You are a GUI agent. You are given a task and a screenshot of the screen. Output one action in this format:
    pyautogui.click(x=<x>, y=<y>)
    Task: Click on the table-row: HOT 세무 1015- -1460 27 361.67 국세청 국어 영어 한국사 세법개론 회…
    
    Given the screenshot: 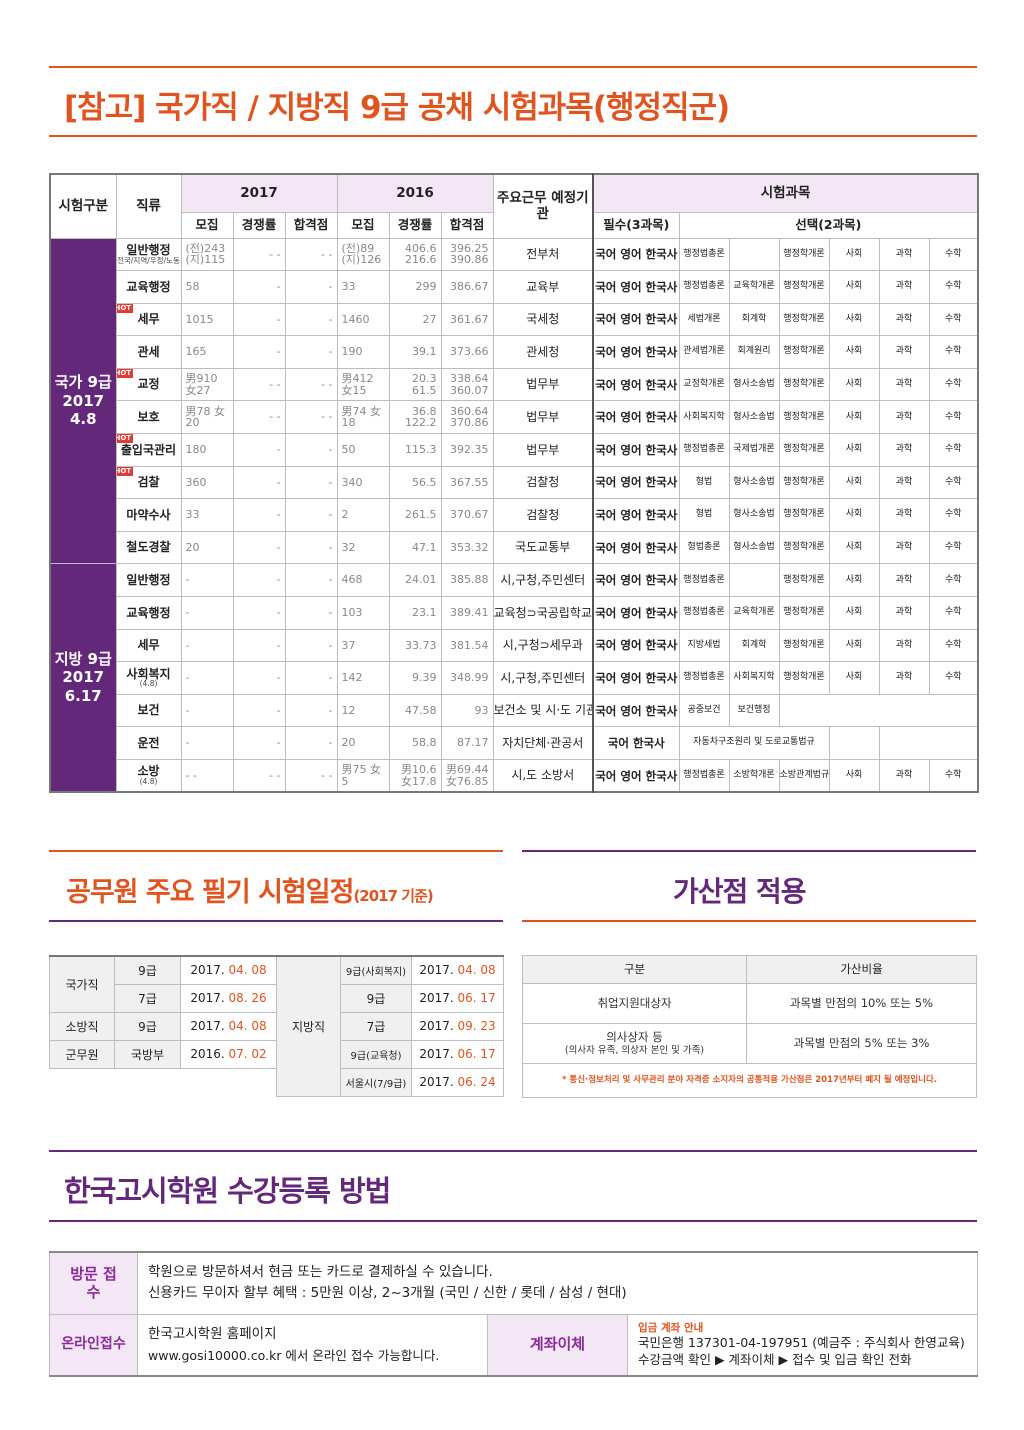 What is the action you would take?
    pyautogui.click(x=514, y=319)
    